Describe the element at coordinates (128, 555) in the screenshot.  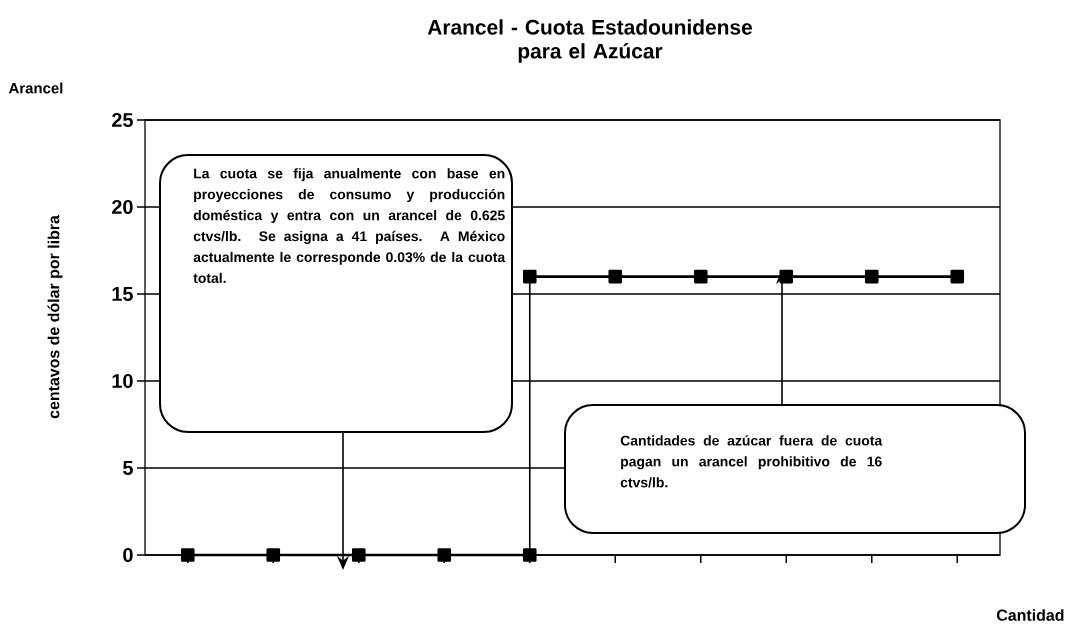
I see `y-tick-label: 0` at that location.